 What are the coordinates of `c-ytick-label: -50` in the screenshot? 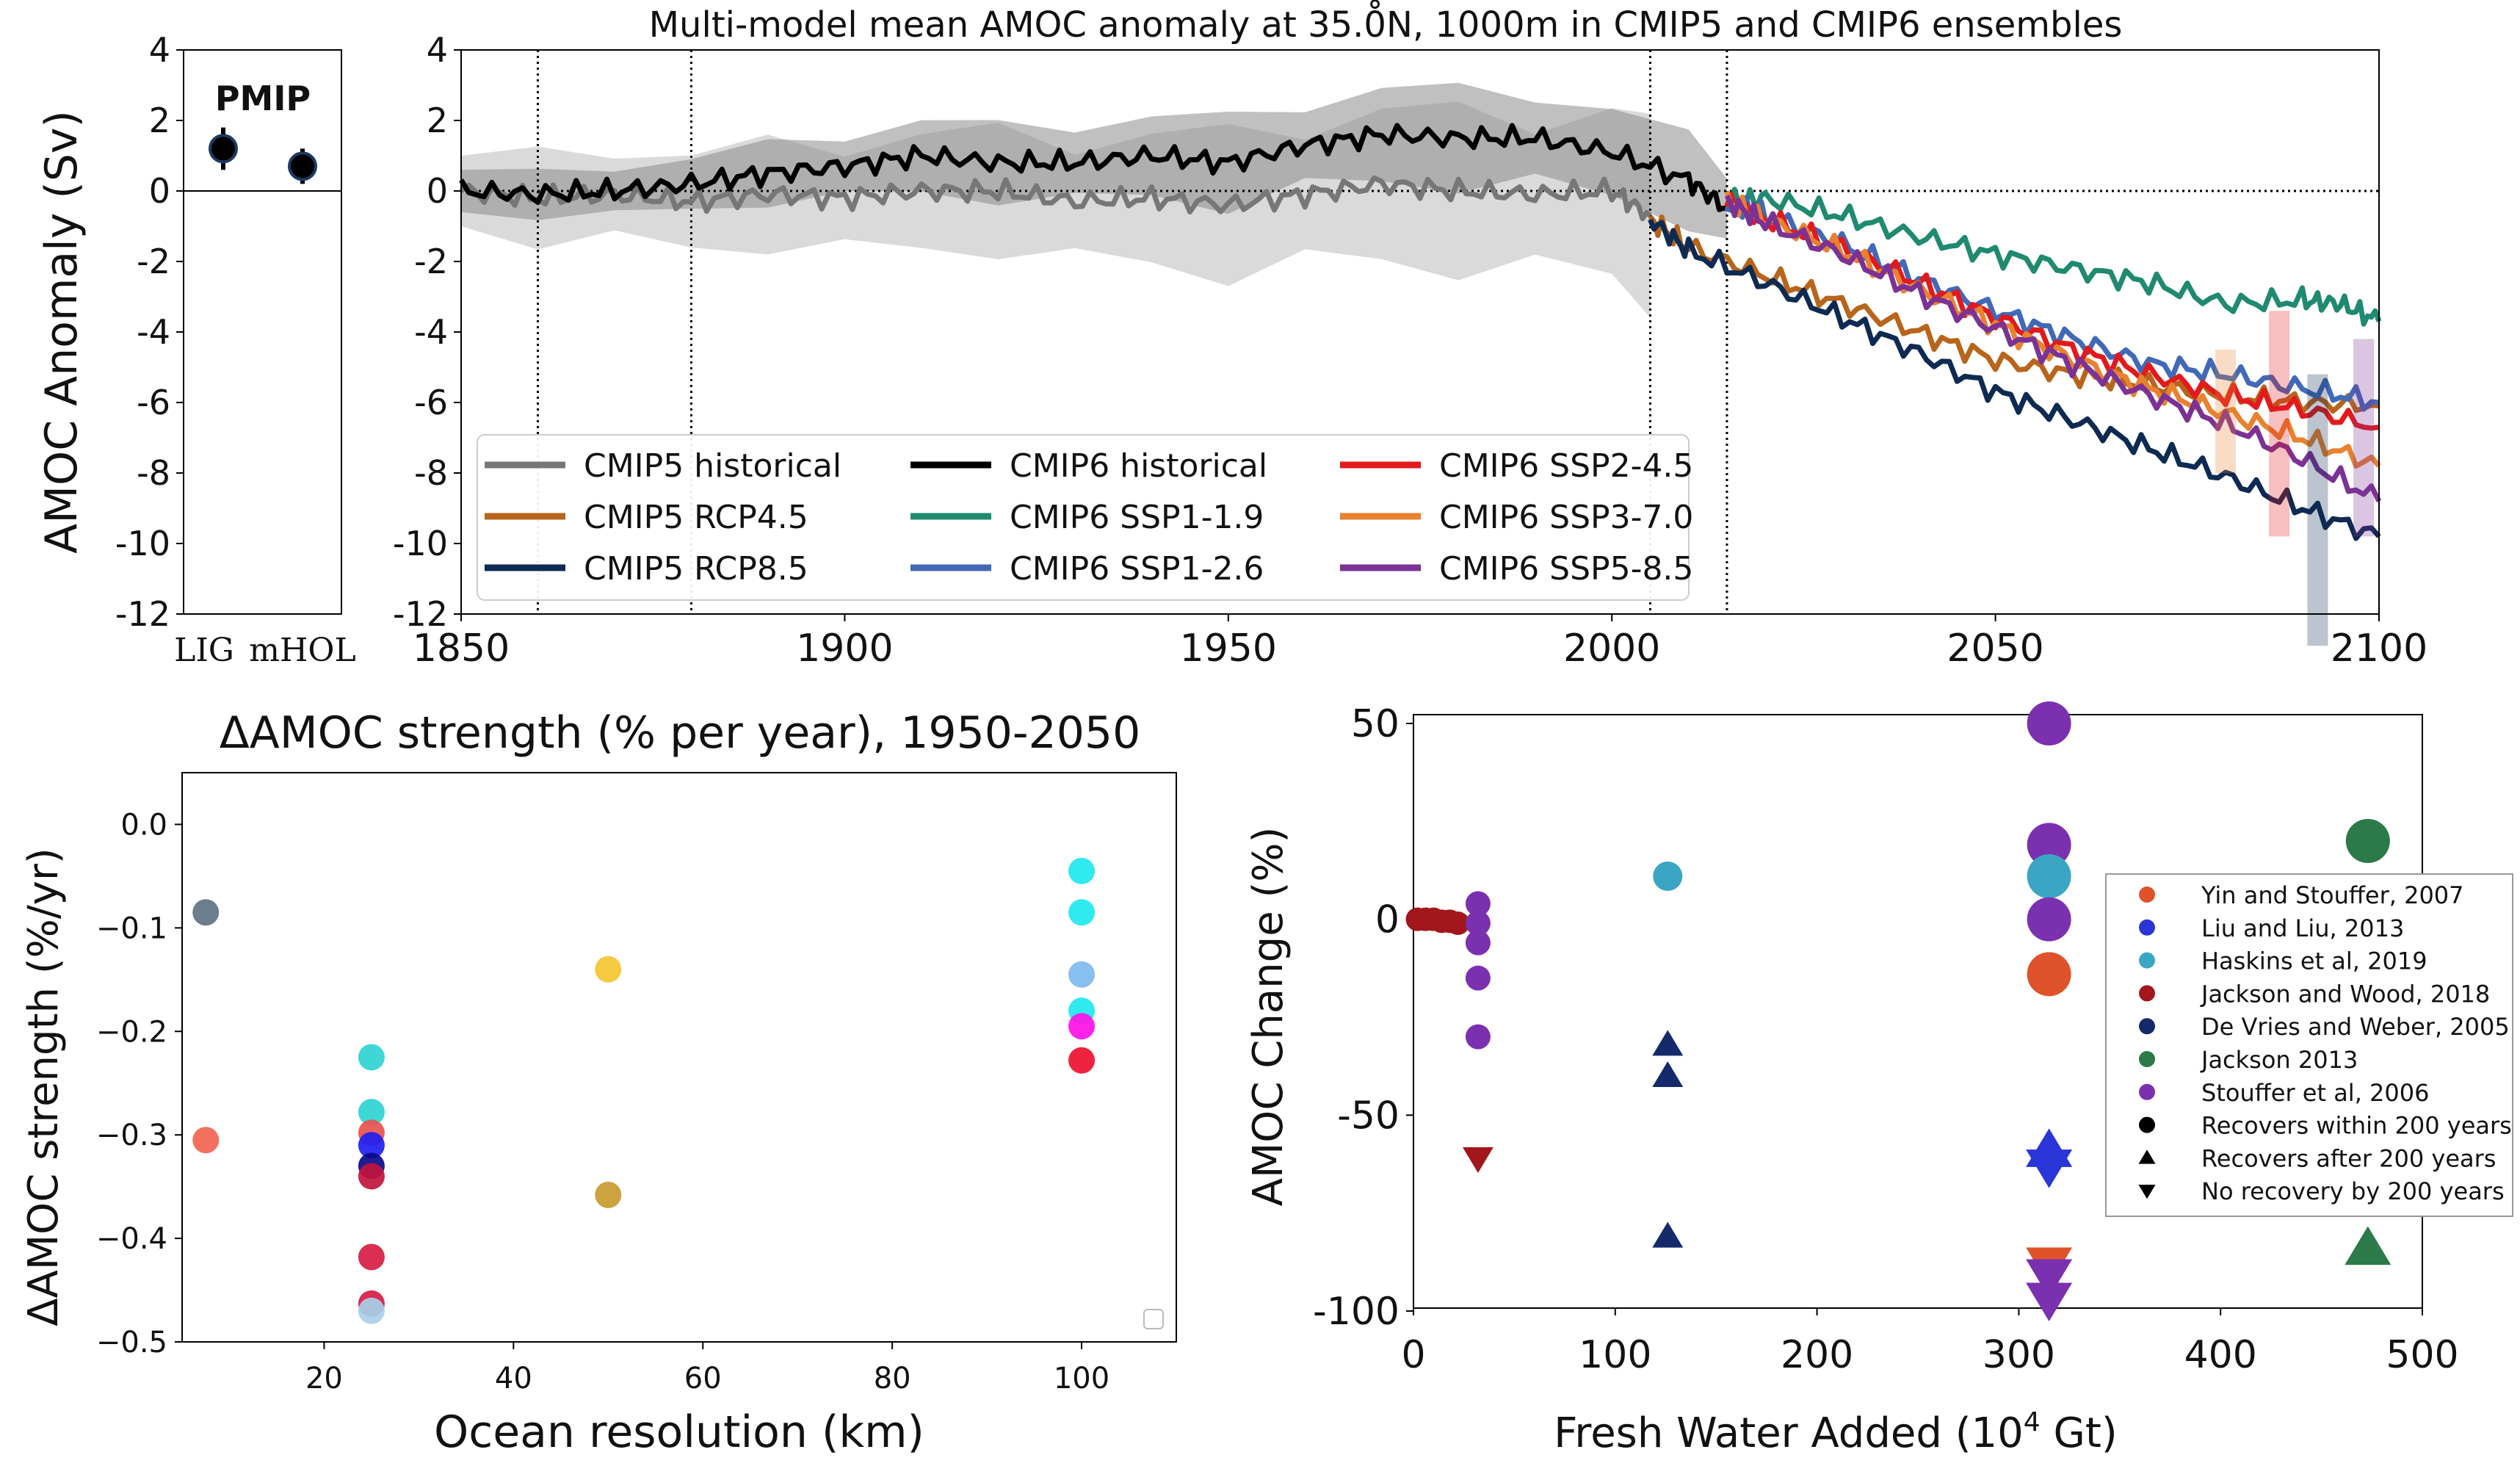 It's located at (1368, 1116).